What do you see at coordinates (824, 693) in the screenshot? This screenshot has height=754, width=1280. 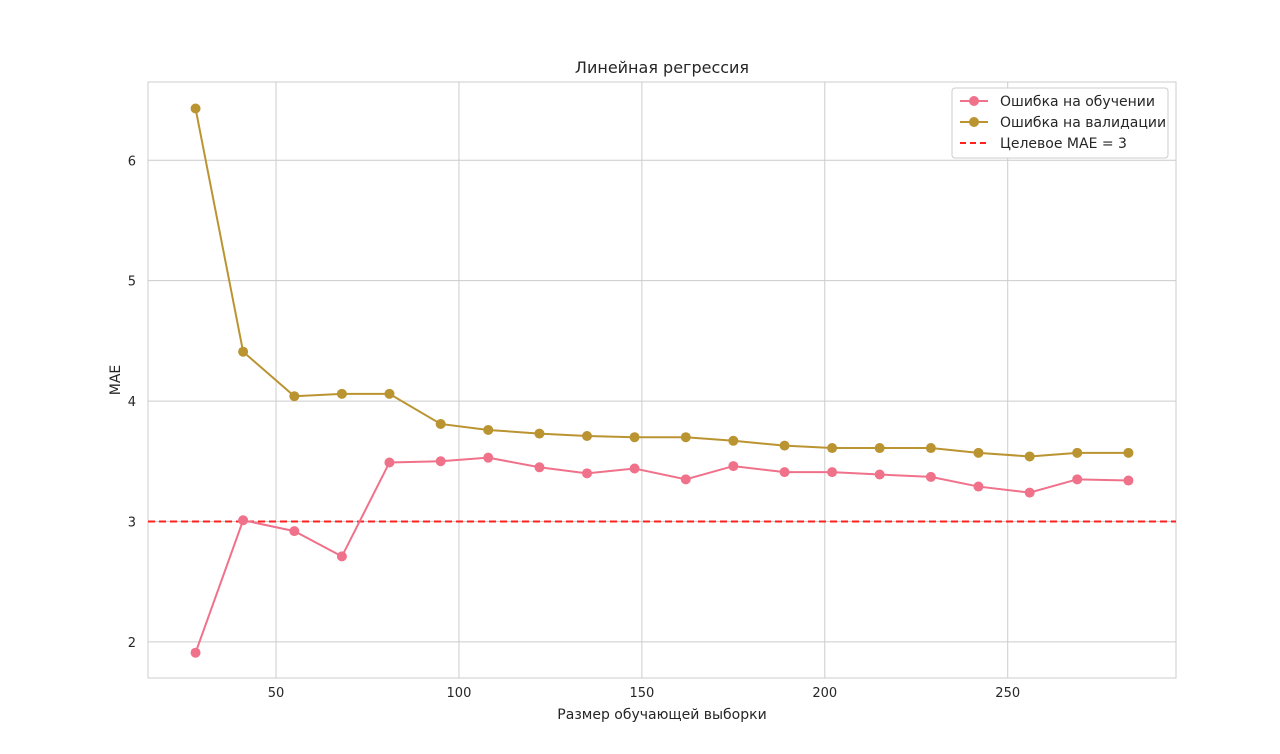 I see `x-tick-label: 200` at bounding box center [824, 693].